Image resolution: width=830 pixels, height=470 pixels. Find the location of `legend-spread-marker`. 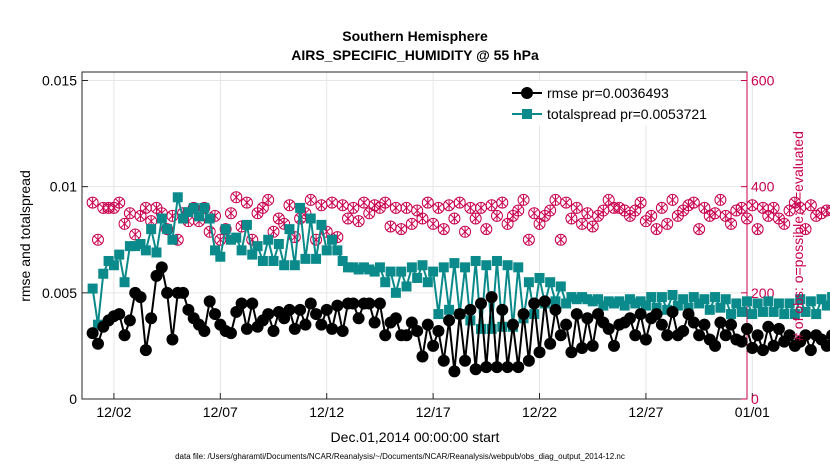

legend-spread-marker is located at coordinates (527, 114).